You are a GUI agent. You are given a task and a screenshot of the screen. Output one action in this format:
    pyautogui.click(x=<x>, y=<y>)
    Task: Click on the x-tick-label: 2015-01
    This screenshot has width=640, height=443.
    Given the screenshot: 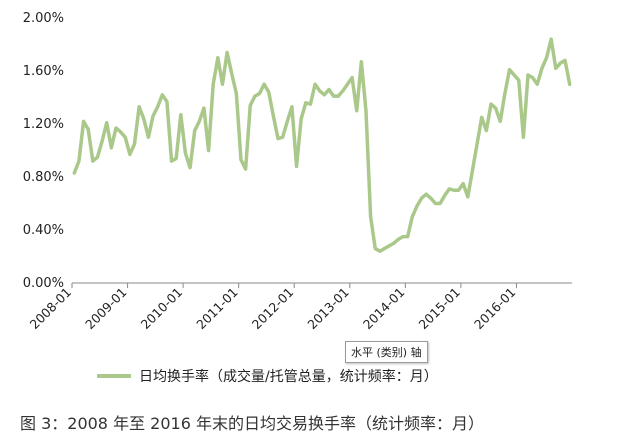 What is the action you would take?
    pyautogui.click(x=439, y=309)
    